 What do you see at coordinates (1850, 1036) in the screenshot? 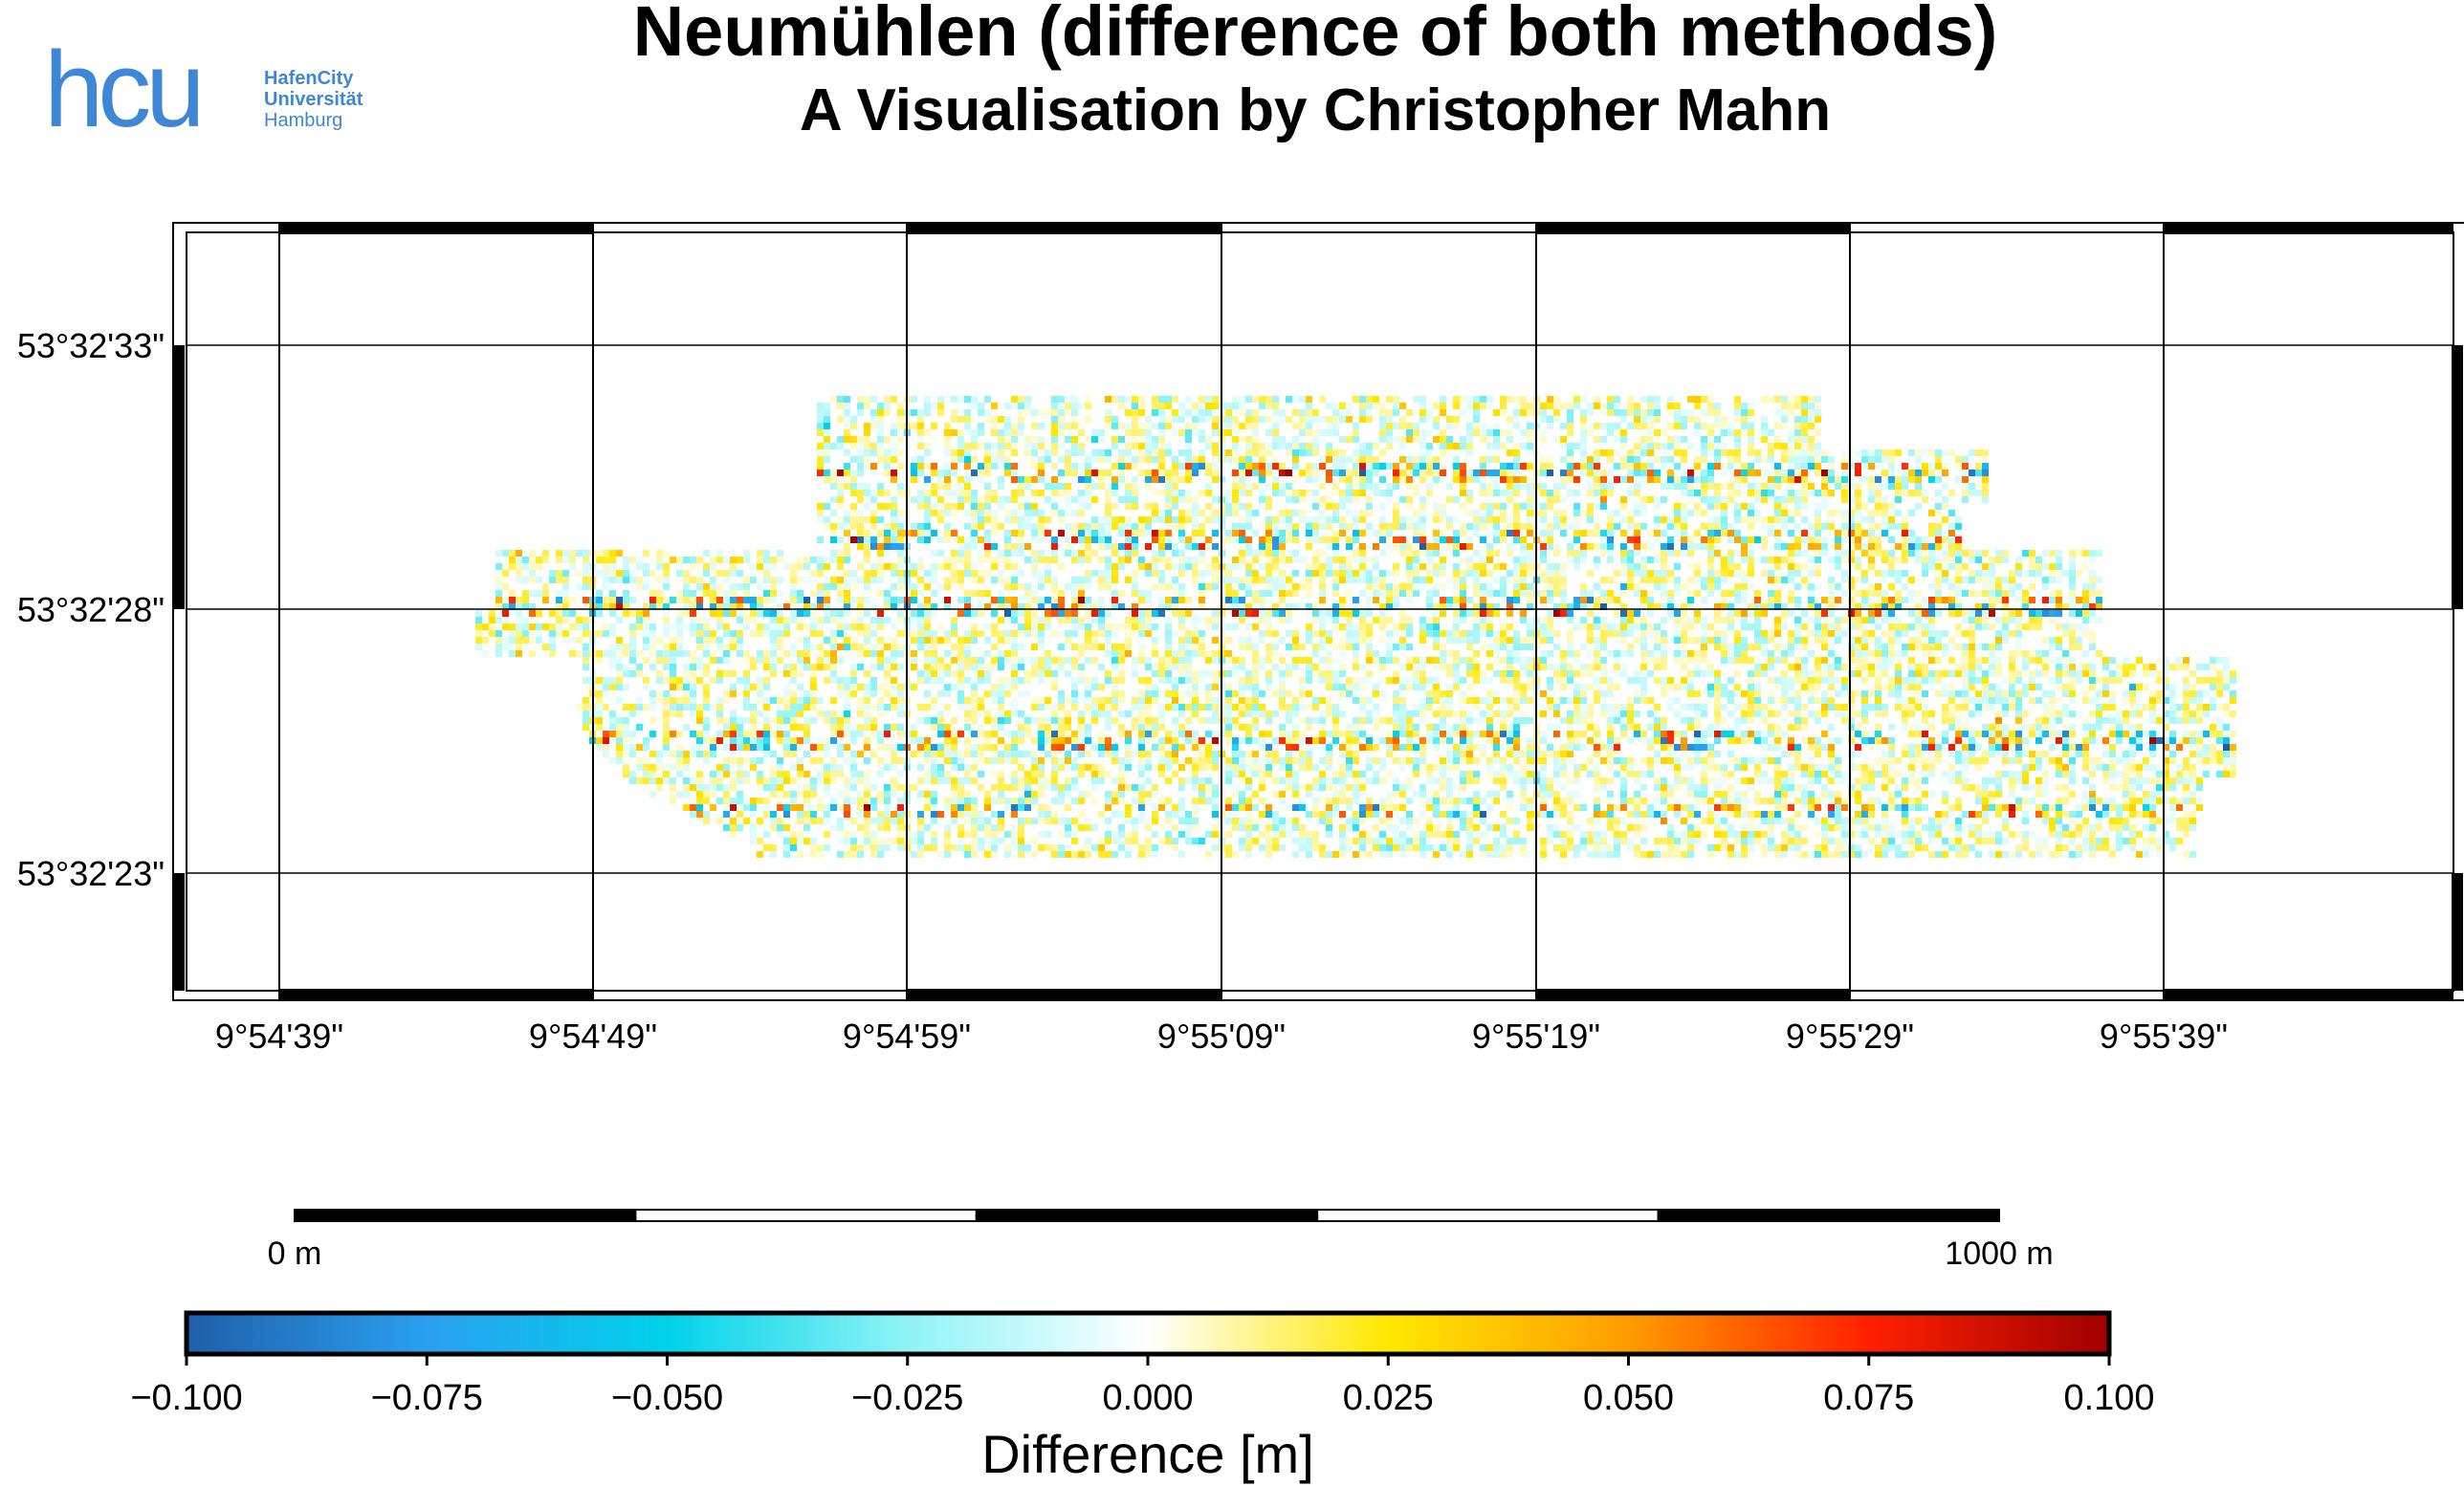
I see `longitude-tick-label: 9°55'29"` at bounding box center [1850, 1036].